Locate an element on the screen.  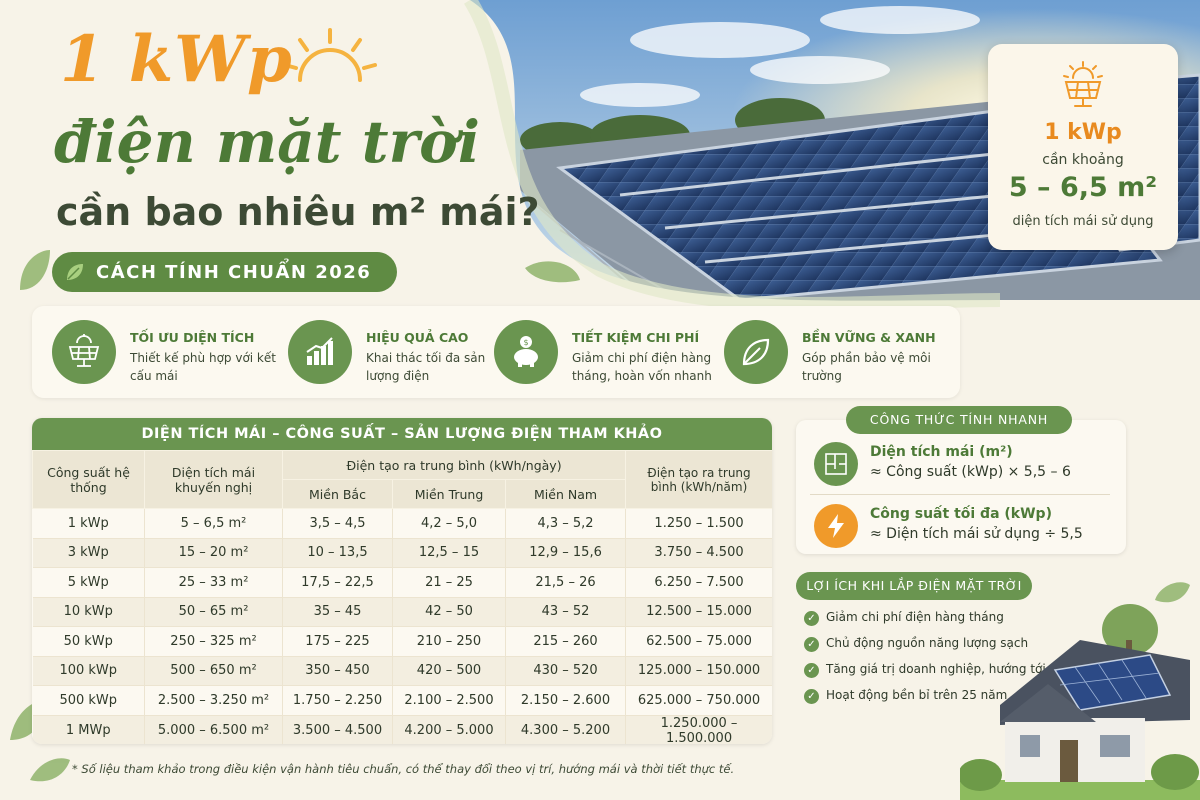
table-cell: 1.250.000 – 1.500.000 is located at coordinates (698, 729).